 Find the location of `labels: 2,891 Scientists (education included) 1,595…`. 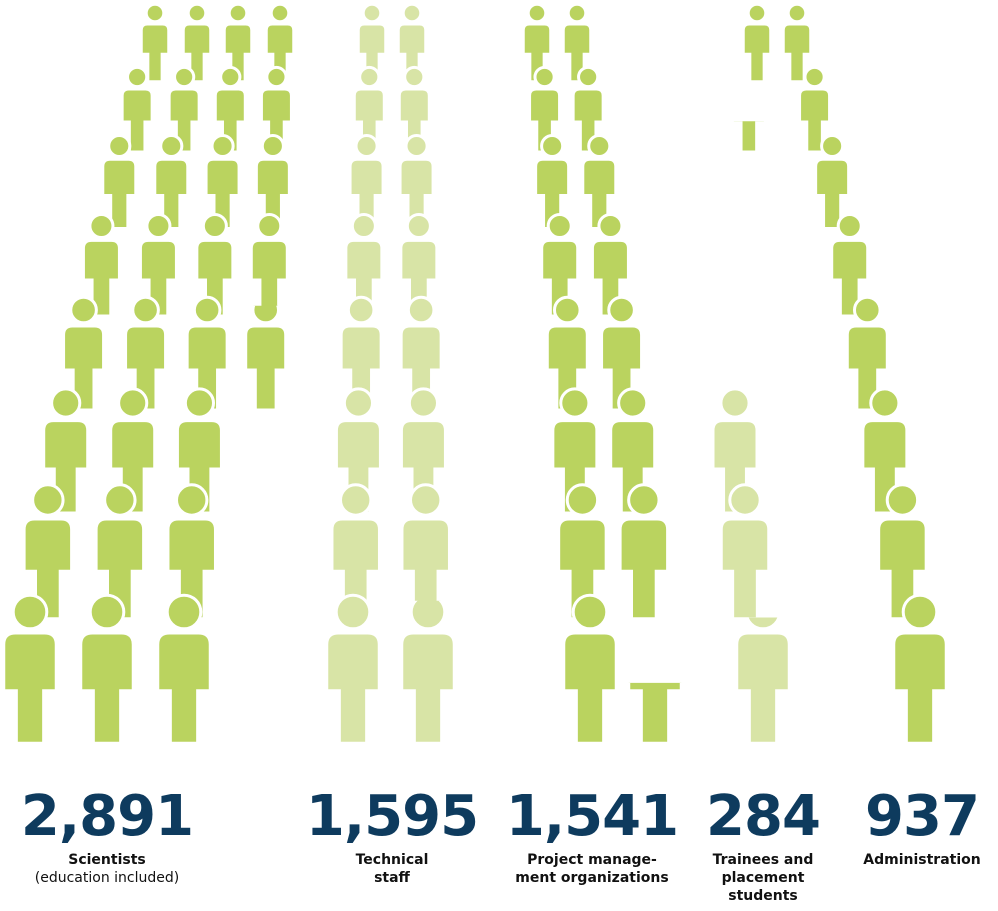

labels: 2,891 Scientists (education included) 1,595… is located at coordinates (501, 844).